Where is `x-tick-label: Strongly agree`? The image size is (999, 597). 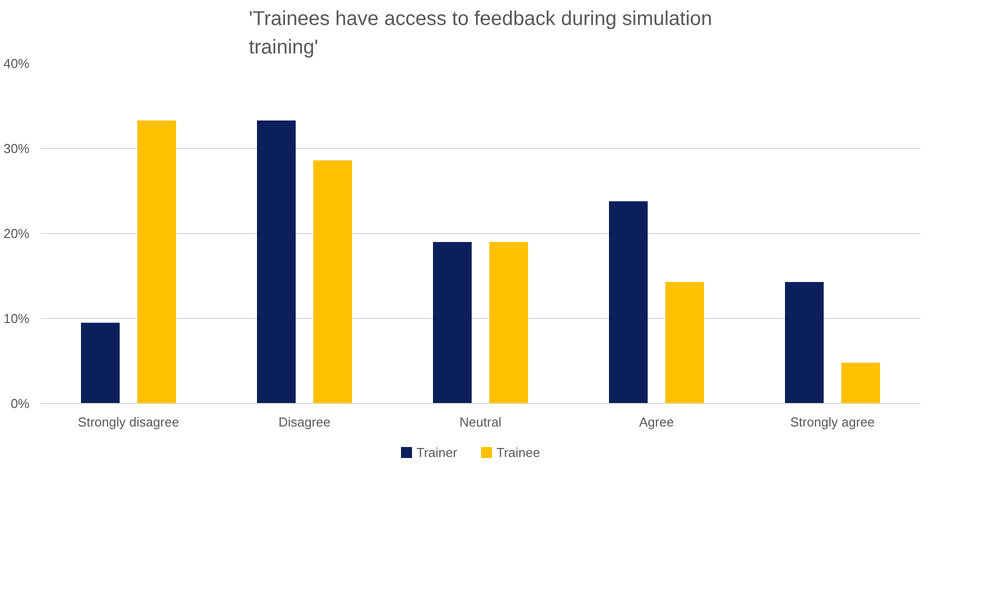
x-tick-label: Strongly agree is located at coordinates (832, 422).